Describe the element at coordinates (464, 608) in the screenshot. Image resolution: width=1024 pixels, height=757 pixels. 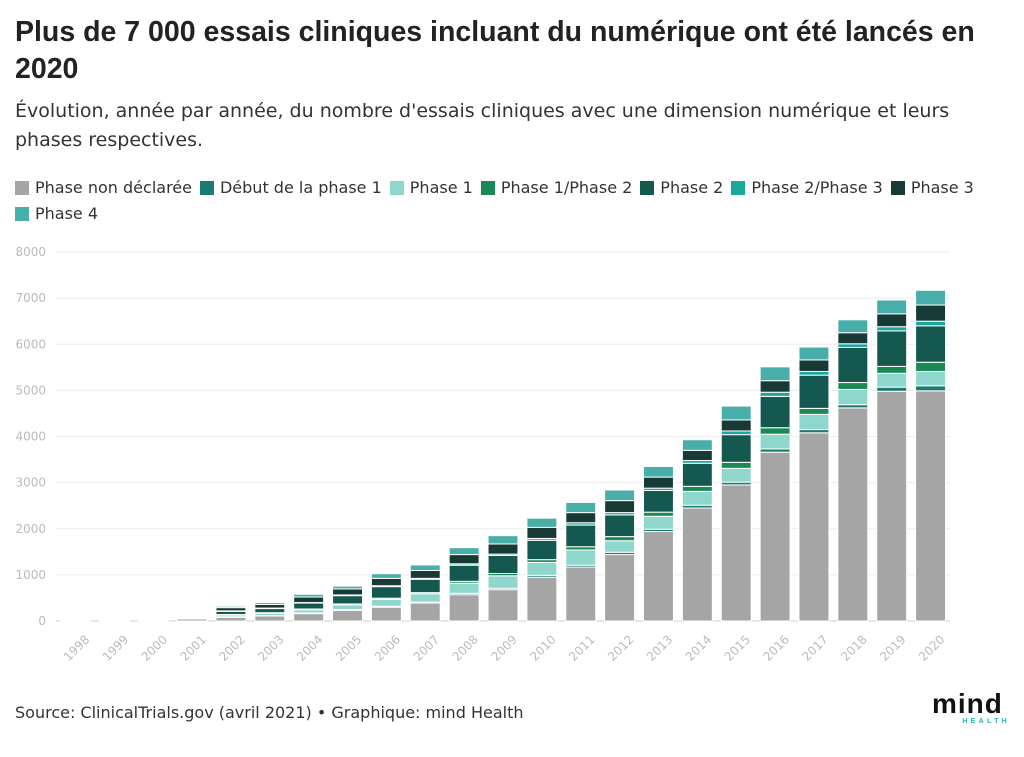
I see `bar-segment-2008-phase-non-declaree` at that location.